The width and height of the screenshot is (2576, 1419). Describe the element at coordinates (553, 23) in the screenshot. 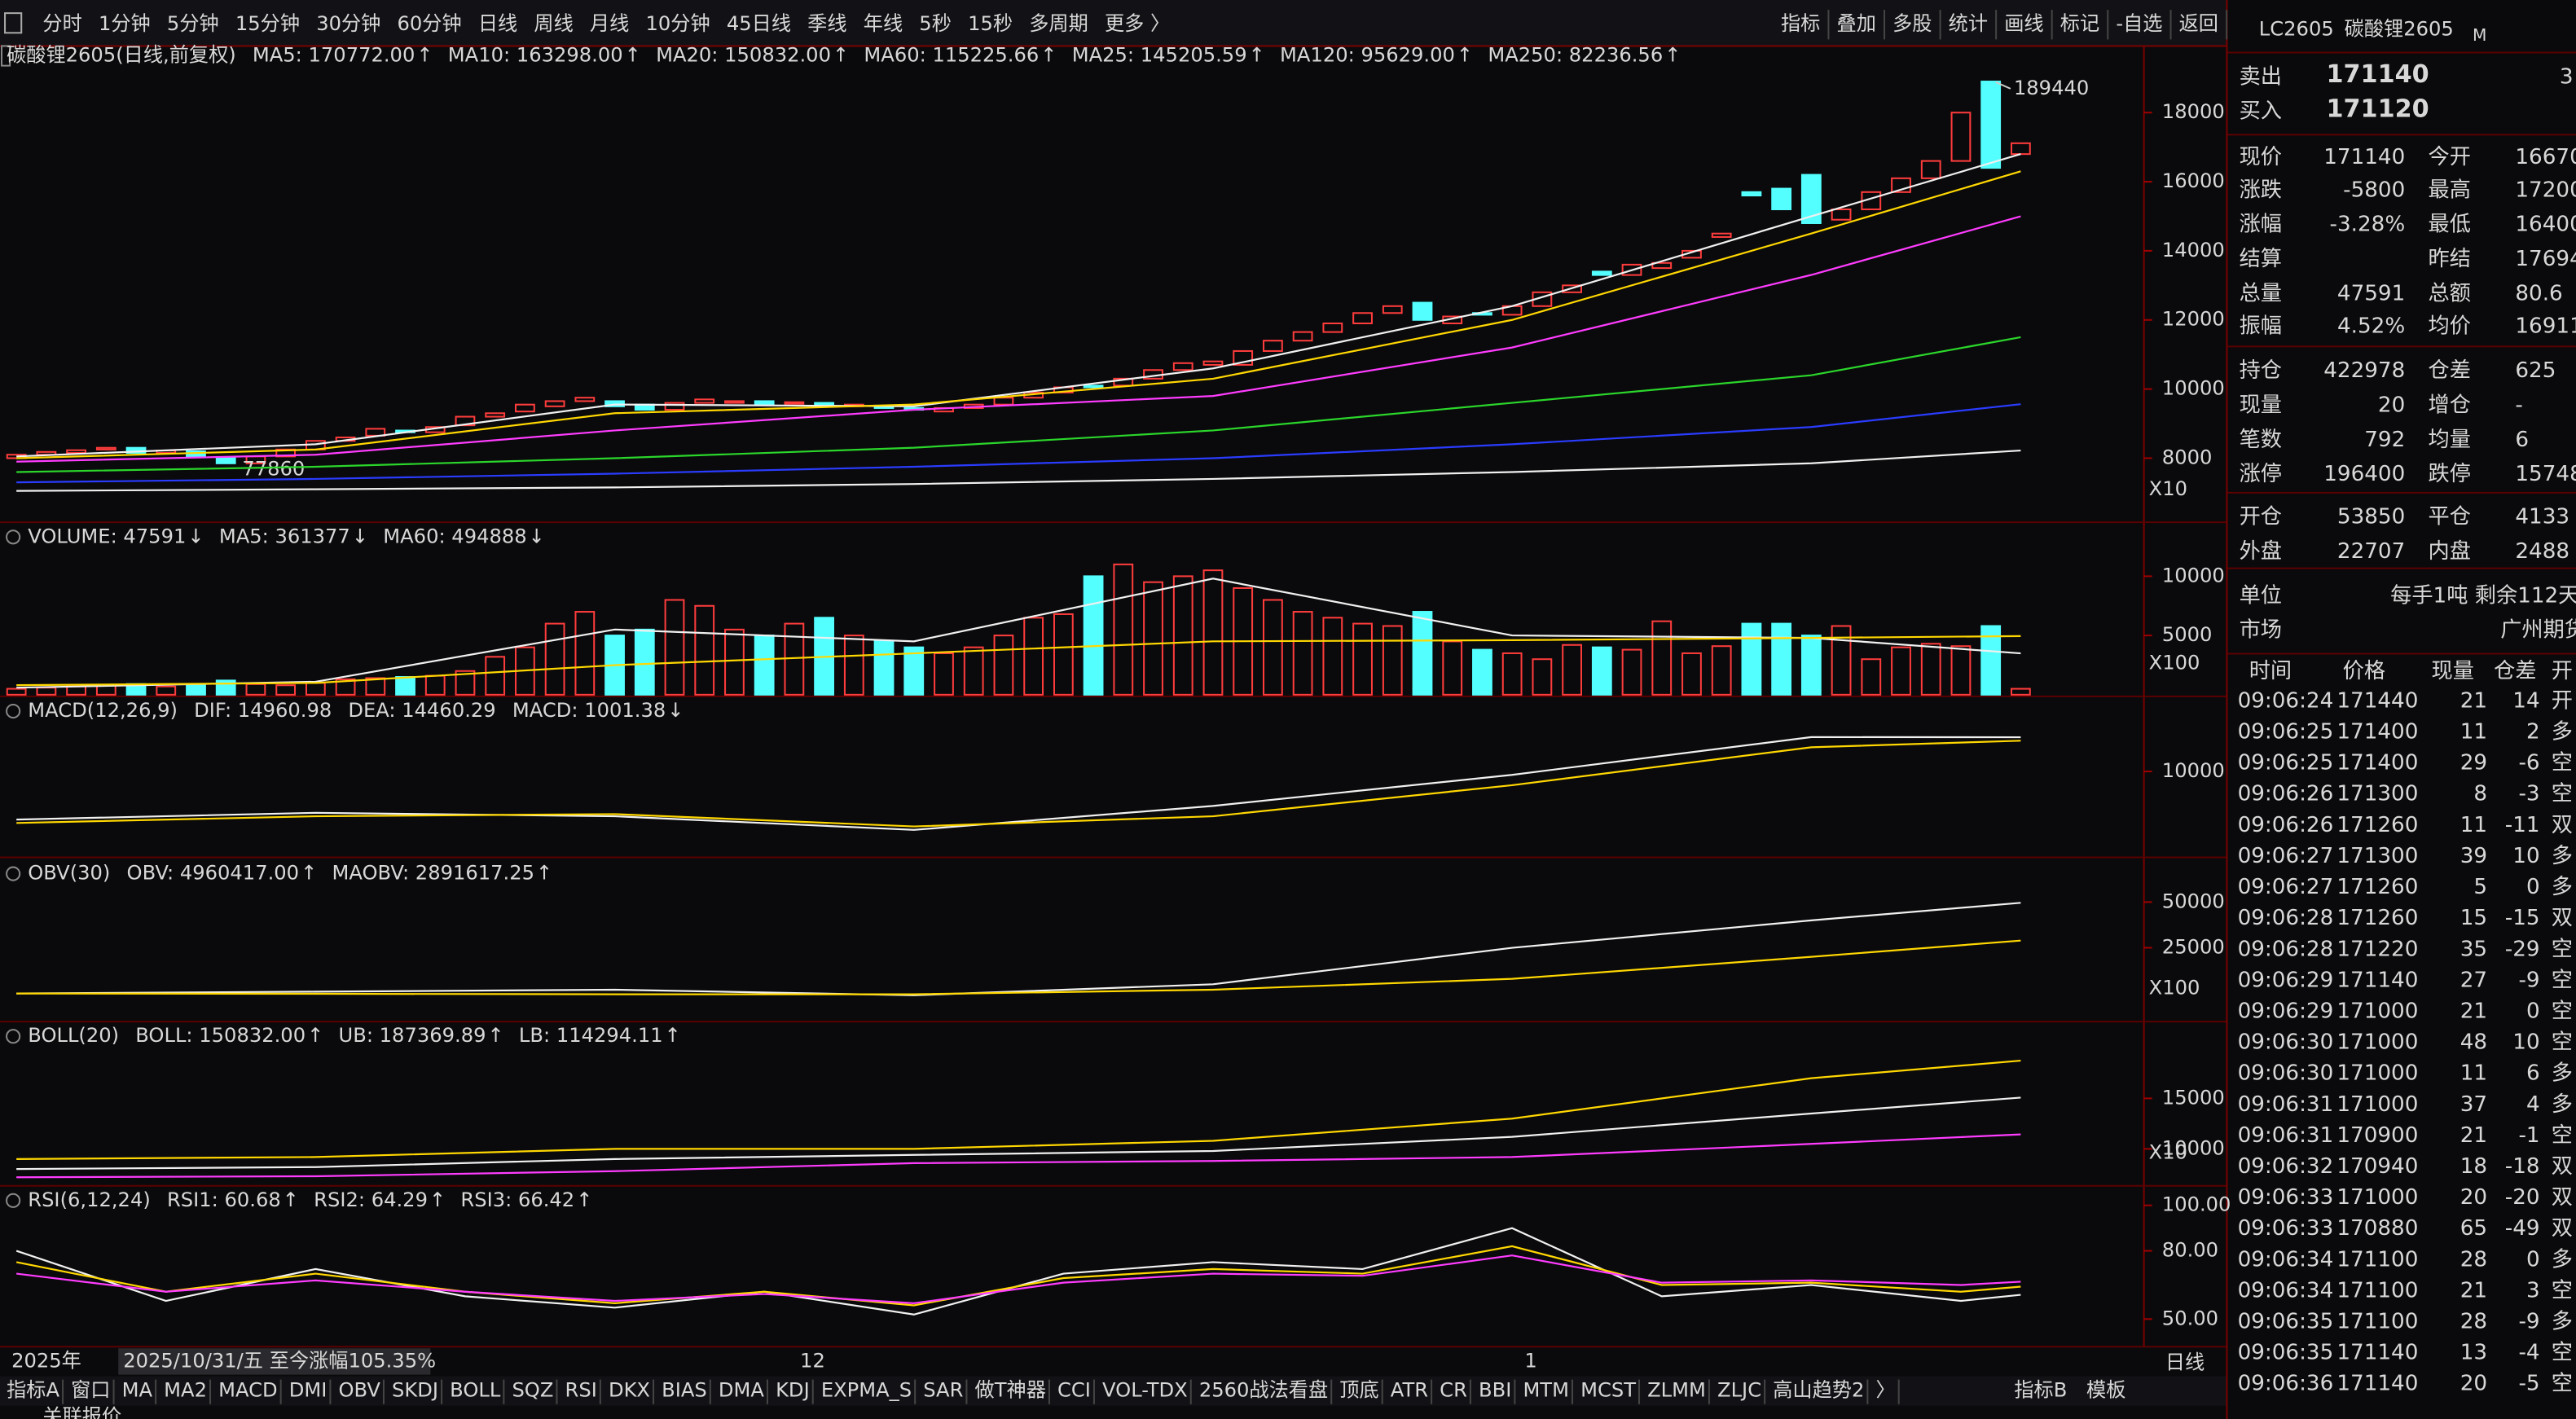

I see `period-button: 周线` at that location.